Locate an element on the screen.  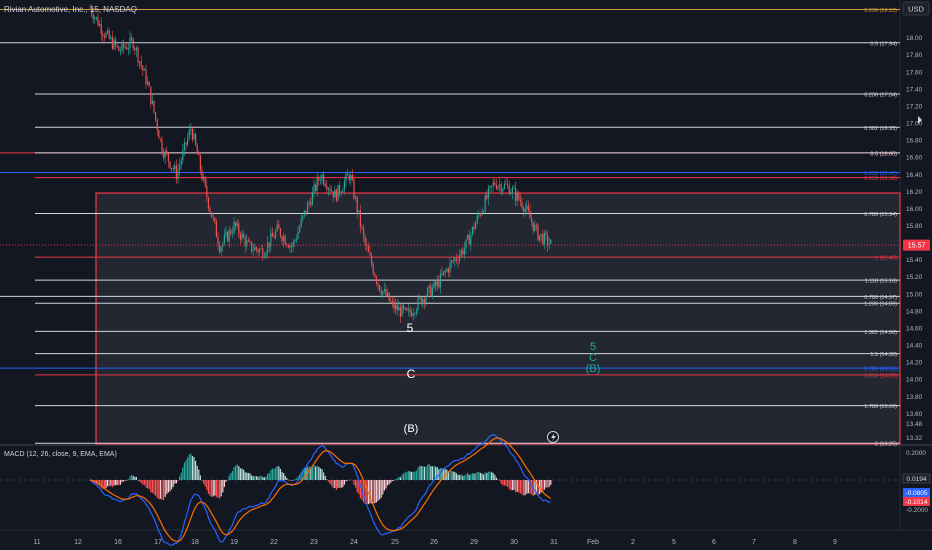
scroll-arrow-icon is located at coordinates (920, 120).